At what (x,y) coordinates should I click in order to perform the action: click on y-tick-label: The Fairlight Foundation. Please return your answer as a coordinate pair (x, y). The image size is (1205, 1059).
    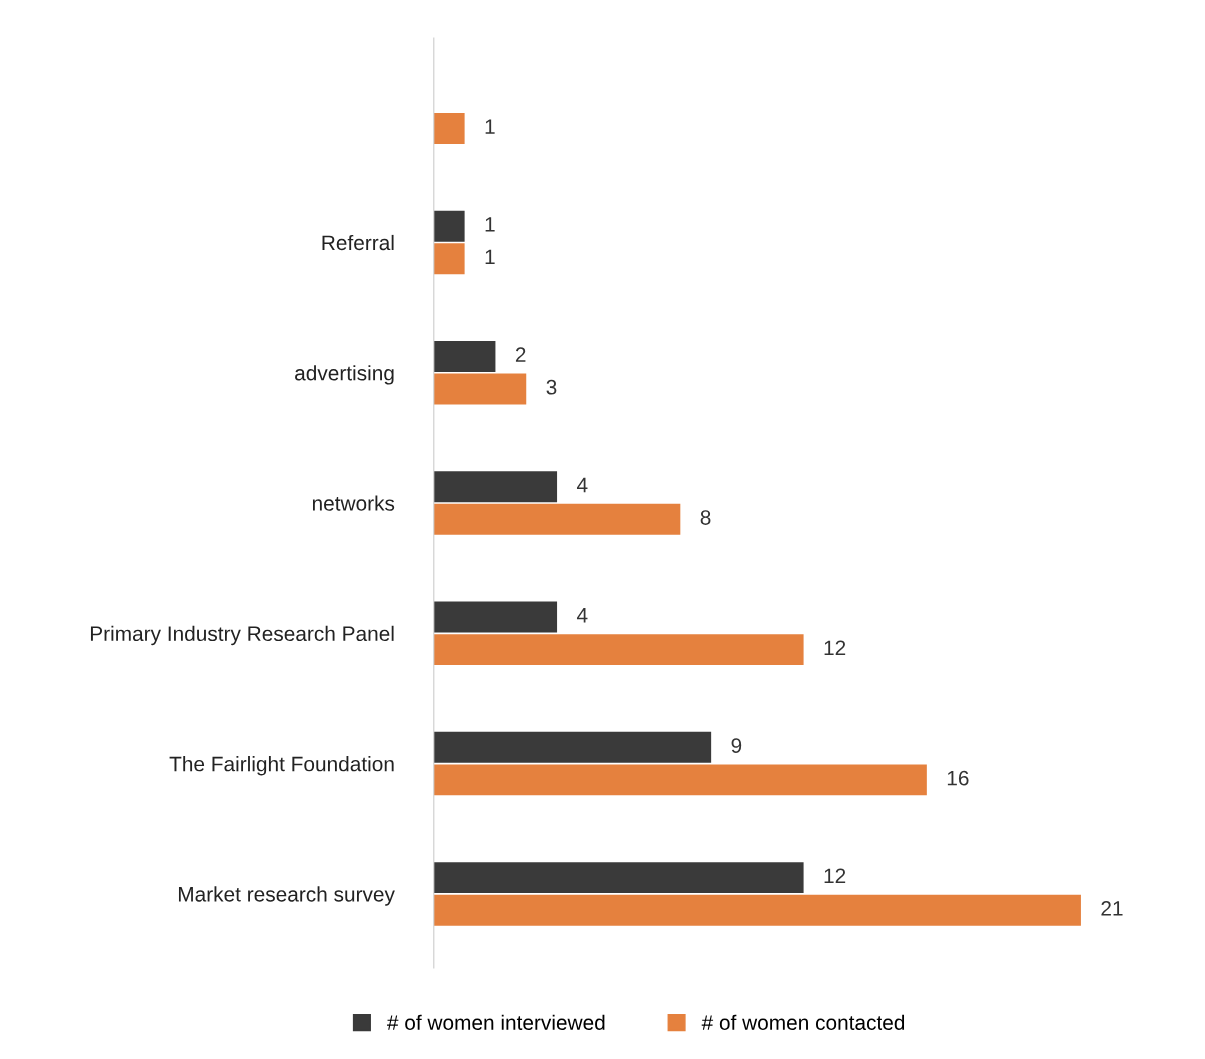
    Looking at the image, I should click on (281, 766).